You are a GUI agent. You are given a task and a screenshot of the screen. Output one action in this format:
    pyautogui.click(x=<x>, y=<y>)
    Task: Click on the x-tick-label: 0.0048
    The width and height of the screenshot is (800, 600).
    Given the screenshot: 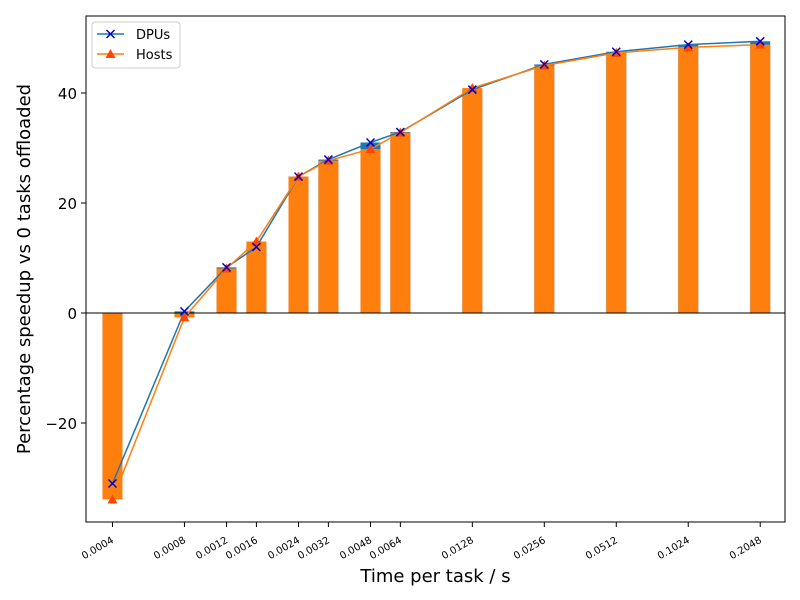 What is the action you would take?
    pyautogui.click(x=356, y=548)
    